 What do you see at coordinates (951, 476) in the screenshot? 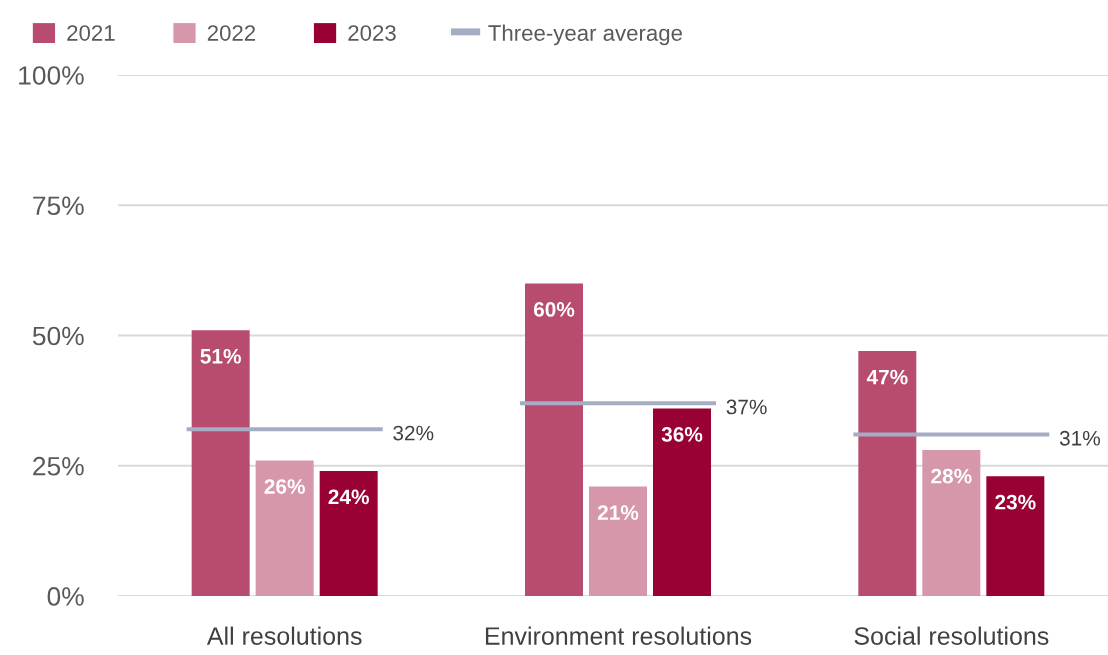
I see `data-label: 28%` at bounding box center [951, 476].